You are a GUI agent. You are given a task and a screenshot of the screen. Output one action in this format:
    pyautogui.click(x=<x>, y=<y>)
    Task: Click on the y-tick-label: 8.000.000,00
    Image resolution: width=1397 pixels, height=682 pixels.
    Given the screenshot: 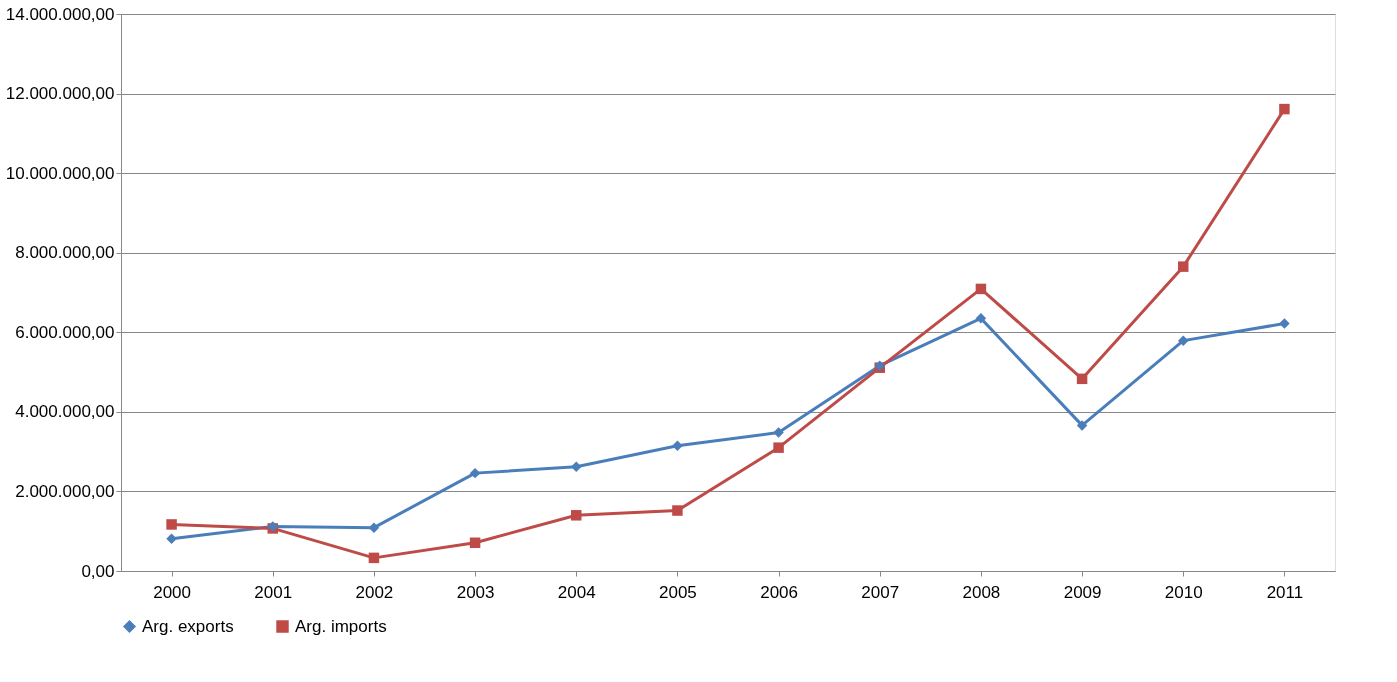 What is the action you would take?
    pyautogui.click(x=65, y=253)
    